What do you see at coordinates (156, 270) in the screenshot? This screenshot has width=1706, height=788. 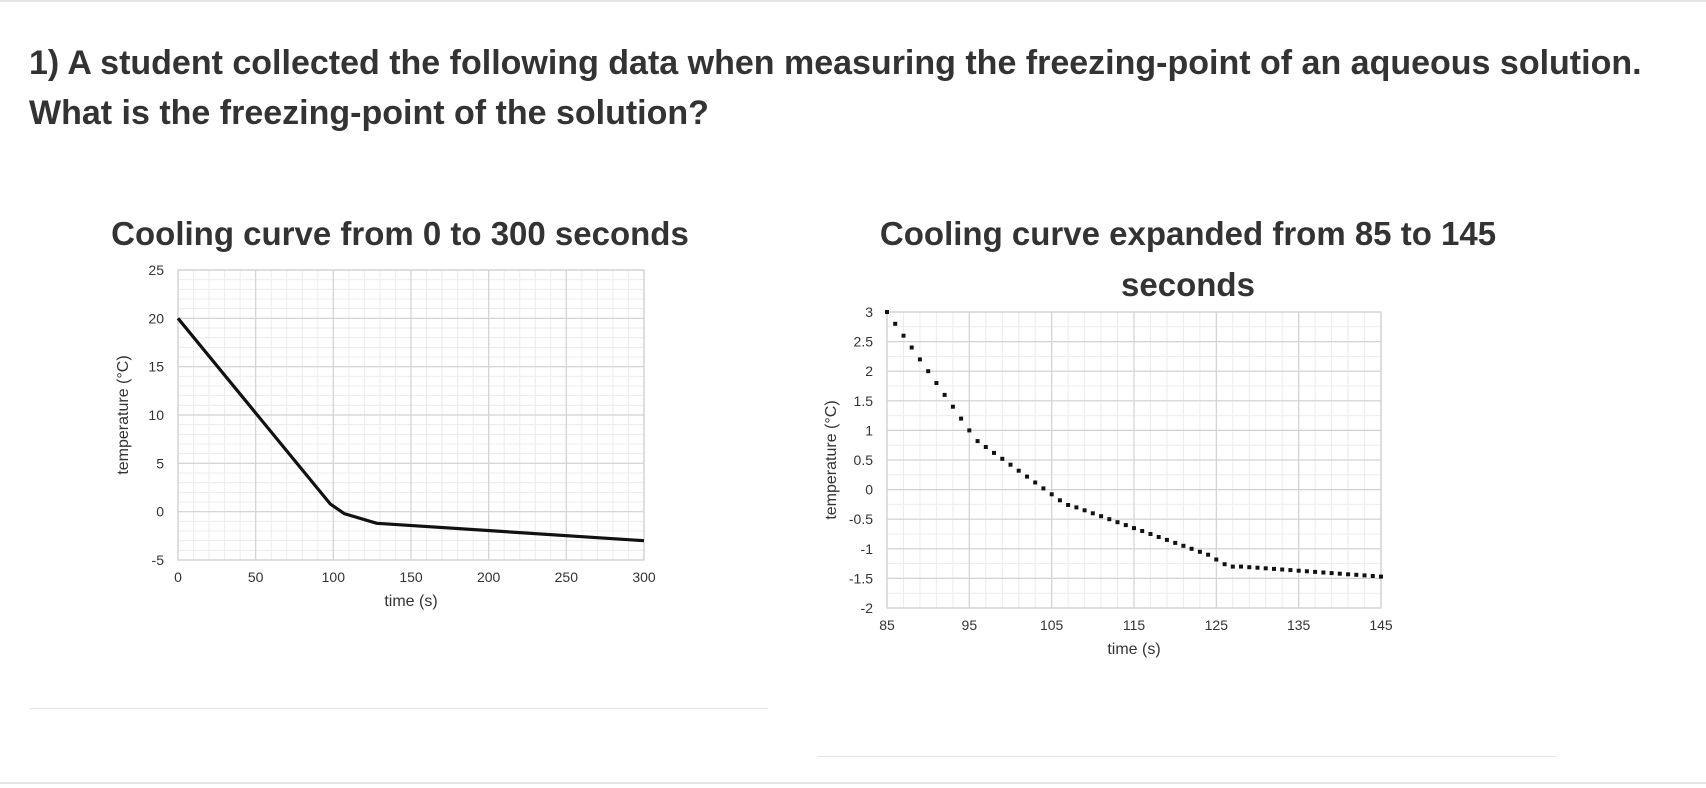 I see `y-tick-label: 25` at bounding box center [156, 270].